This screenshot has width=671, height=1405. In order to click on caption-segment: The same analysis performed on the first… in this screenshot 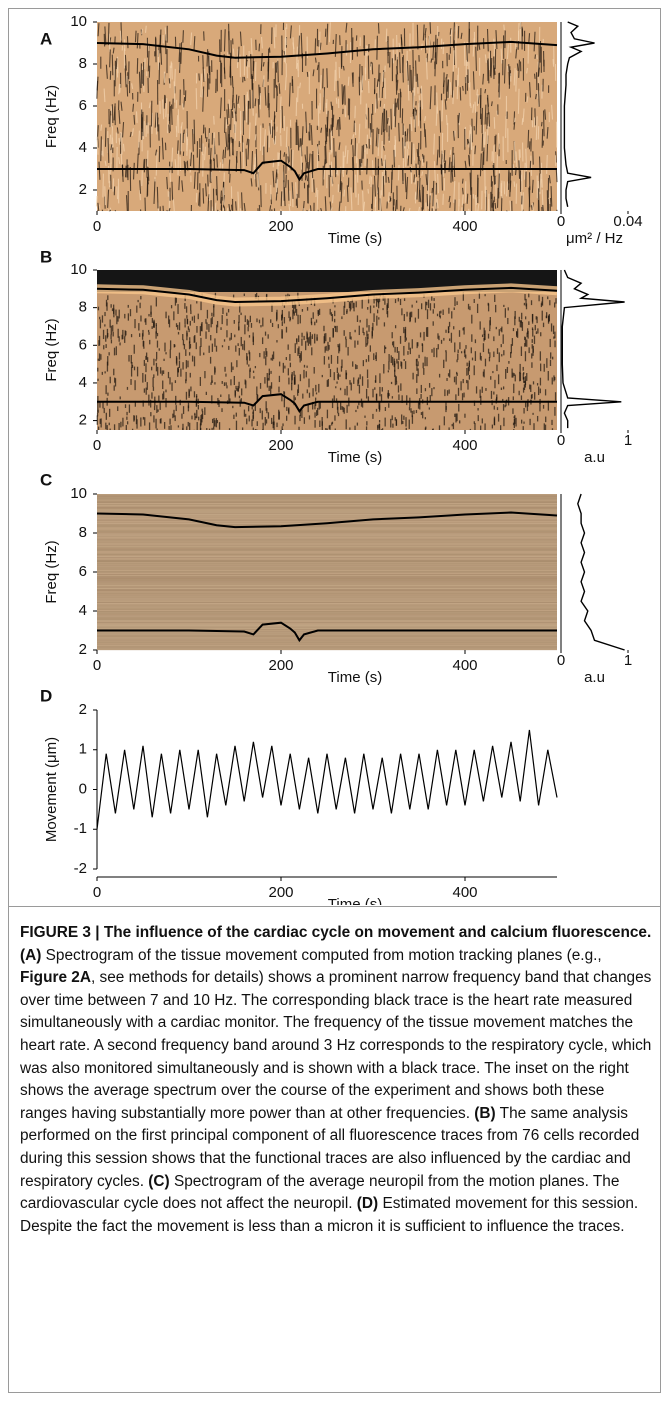, I will do `click(330, 1147)`.